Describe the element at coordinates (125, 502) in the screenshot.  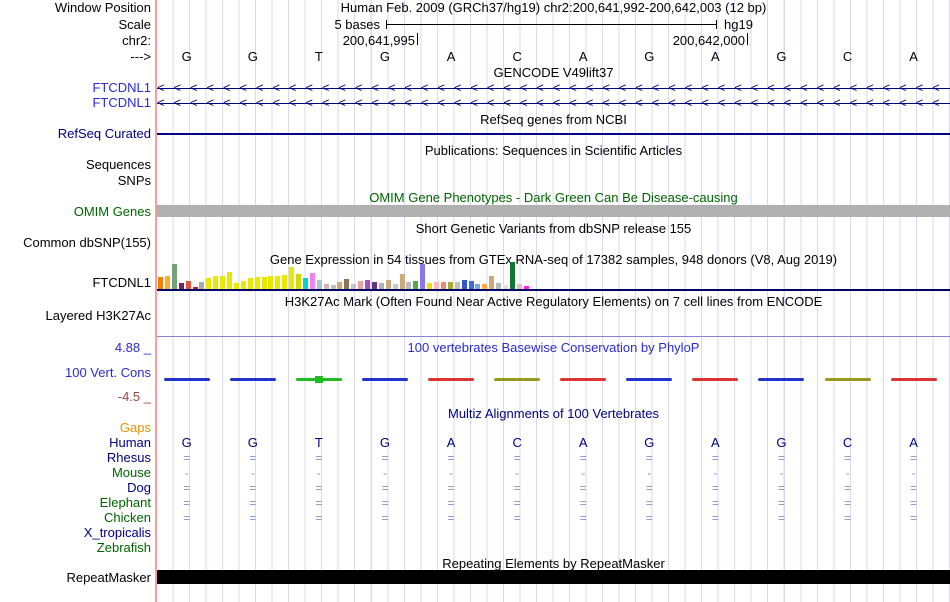
I see `species-label-elephant: Elephant` at that location.